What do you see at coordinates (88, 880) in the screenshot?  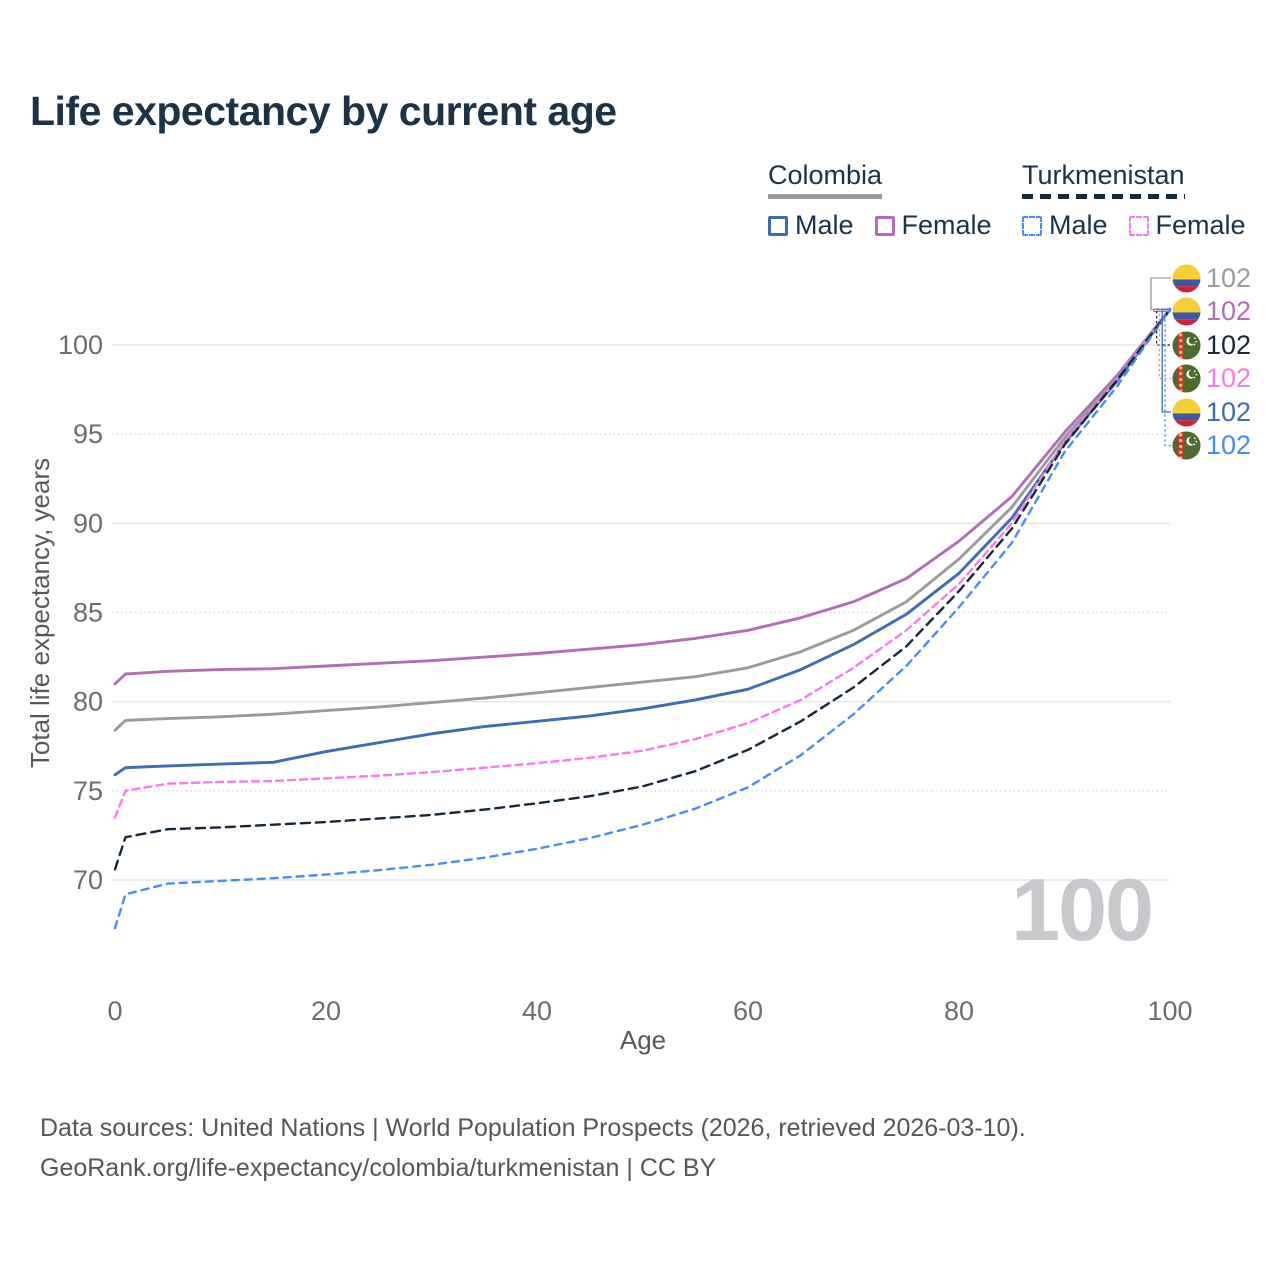 I see `y-tick-label-70: 70` at bounding box center [88, 880].